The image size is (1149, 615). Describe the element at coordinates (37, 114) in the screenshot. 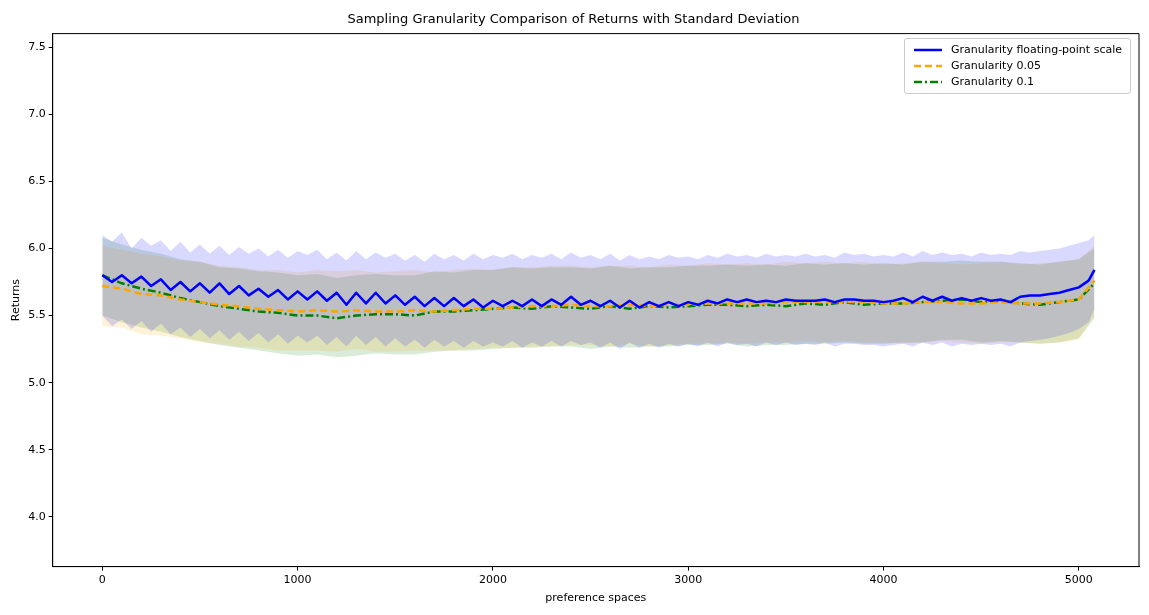

I see `y-tick-label: 7.0` at that location.